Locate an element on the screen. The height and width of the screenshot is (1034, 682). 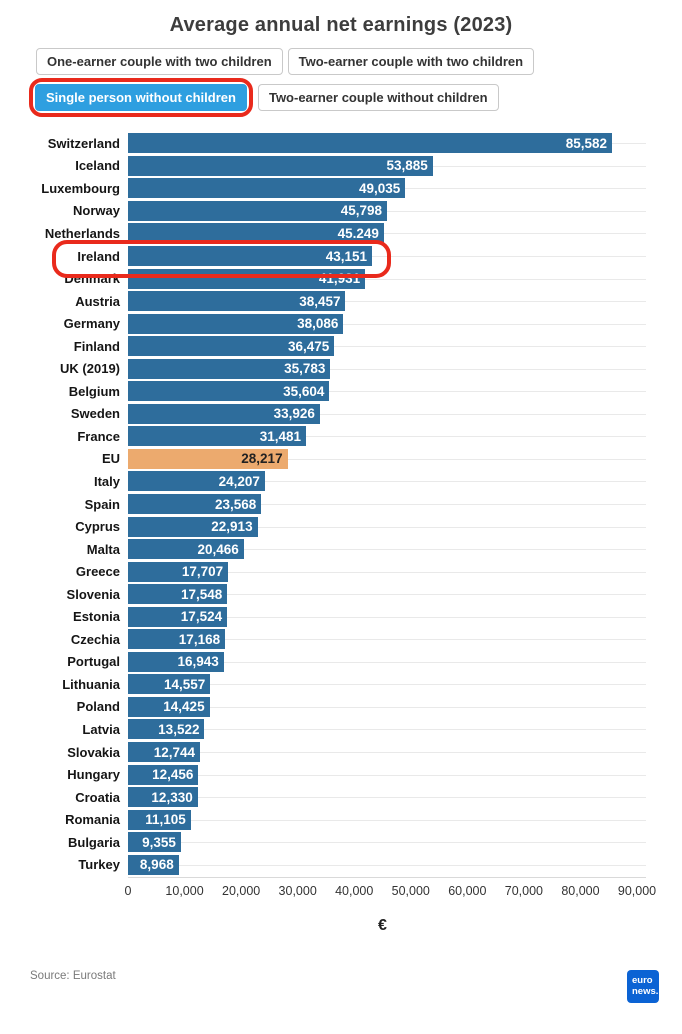
bar-track: 17,707 is located at coordinates (387, 571).